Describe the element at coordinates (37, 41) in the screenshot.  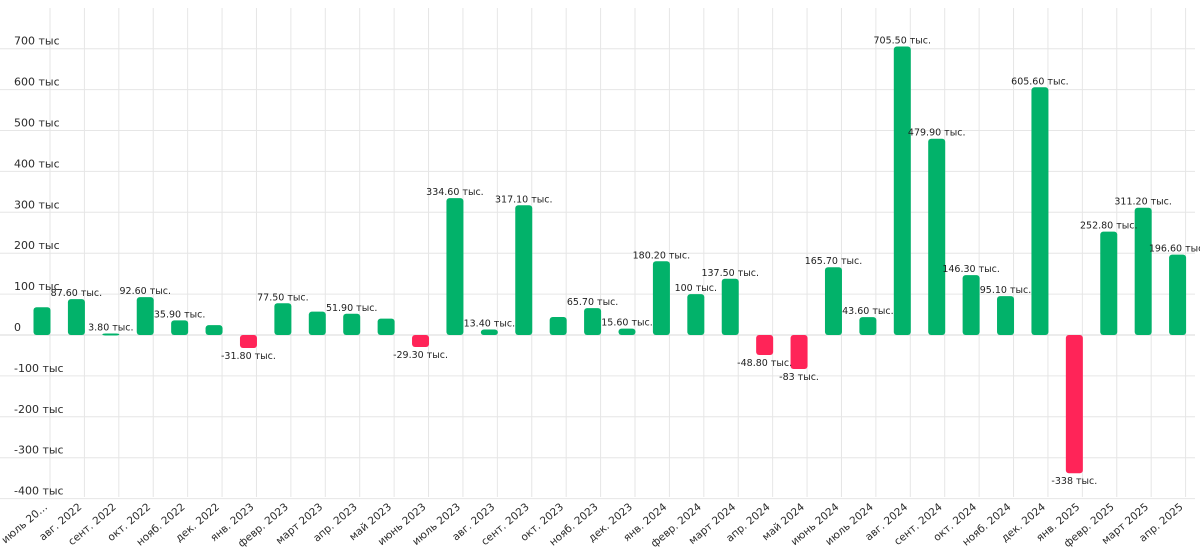
I see `y-tick-label: 700 тыс` at that location.